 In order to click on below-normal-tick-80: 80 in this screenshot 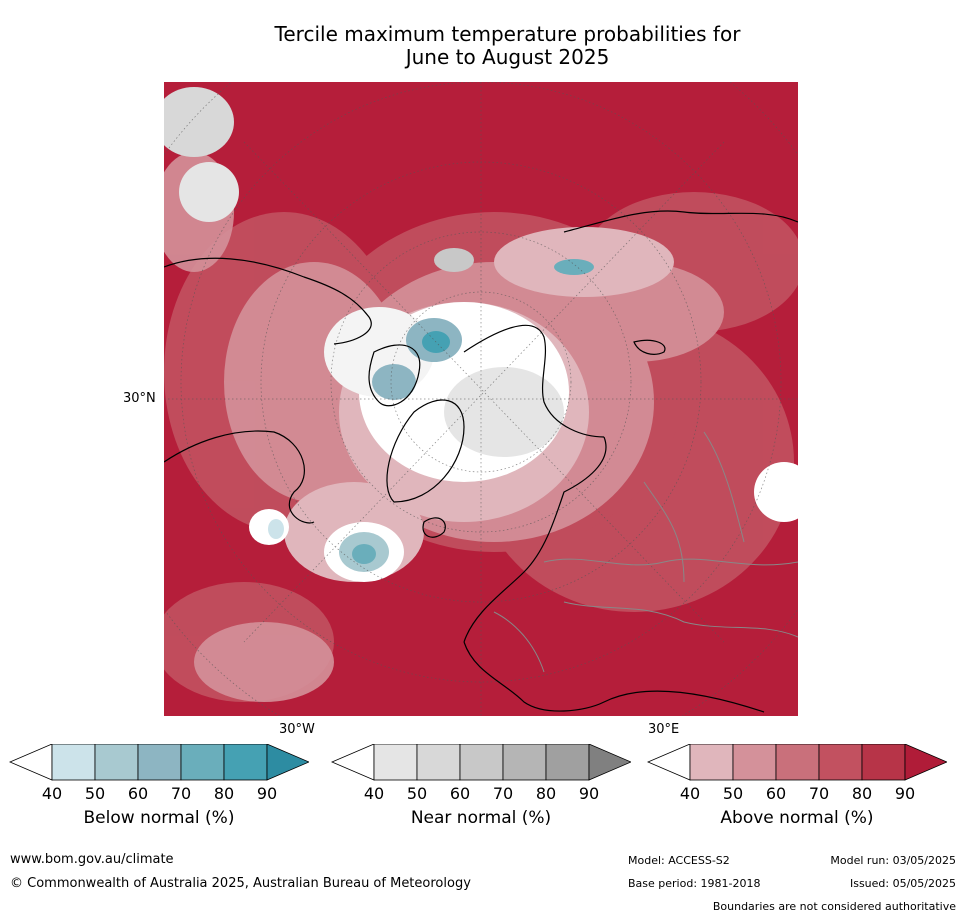, I will do `click(224, 793)`.